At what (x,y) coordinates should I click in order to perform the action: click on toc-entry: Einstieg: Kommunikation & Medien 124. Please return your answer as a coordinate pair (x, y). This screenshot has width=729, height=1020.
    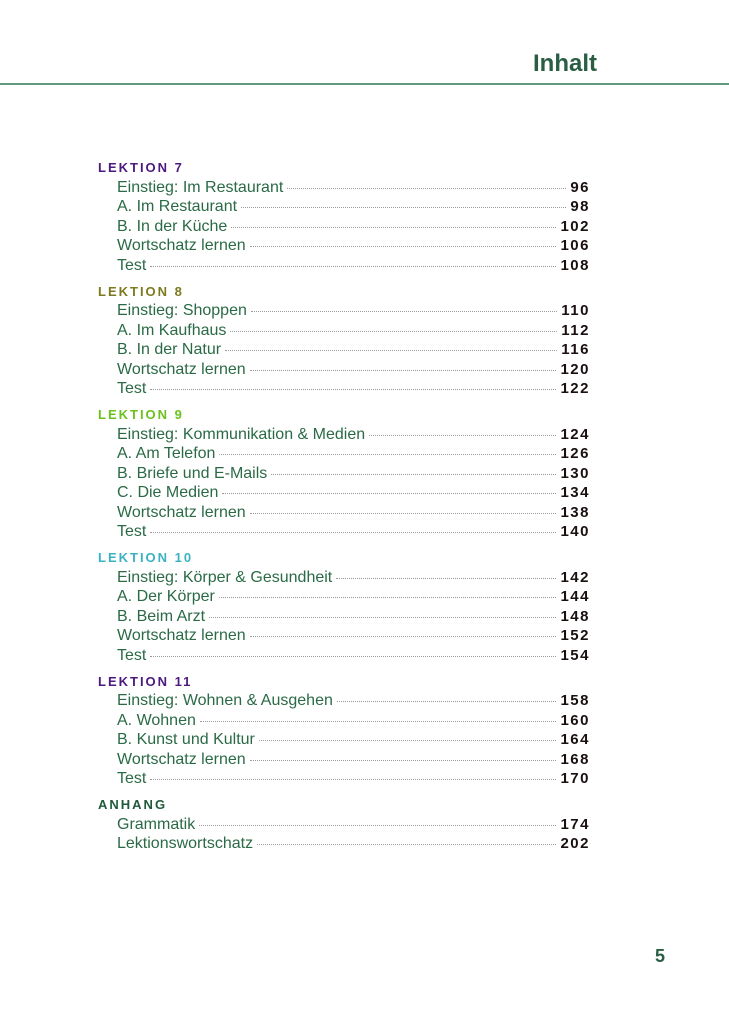
    Looking at the image, I should click on (344, 435).